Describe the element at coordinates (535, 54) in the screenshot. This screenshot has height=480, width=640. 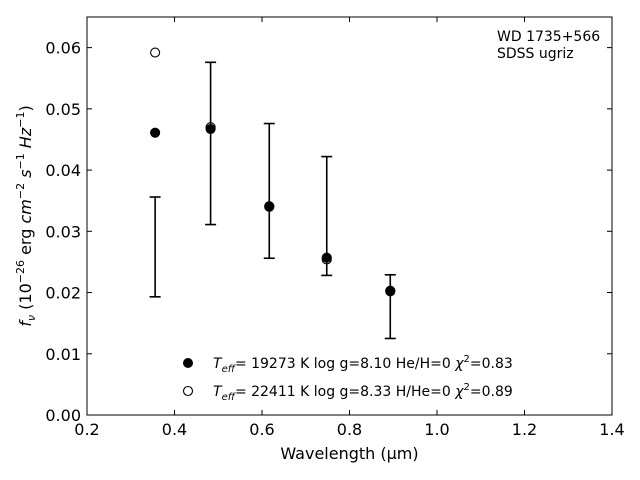
I see `survey-annotation: SDSS ugriz` at that location.